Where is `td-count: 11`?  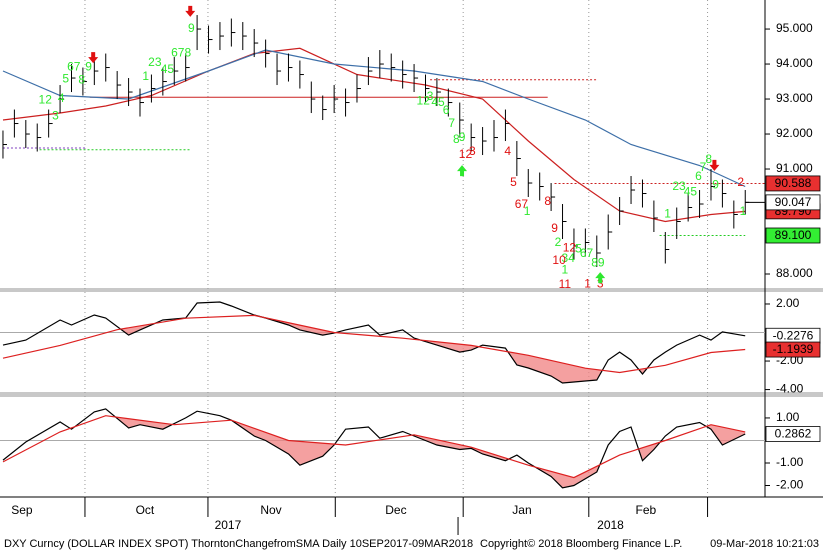 td-count: 11 is located at coordinates (565, 284).